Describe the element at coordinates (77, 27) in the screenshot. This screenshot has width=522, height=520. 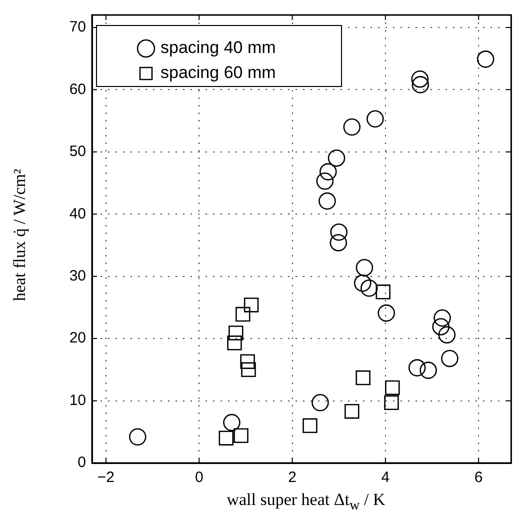
I see `y-tick-label: 70` at that location.